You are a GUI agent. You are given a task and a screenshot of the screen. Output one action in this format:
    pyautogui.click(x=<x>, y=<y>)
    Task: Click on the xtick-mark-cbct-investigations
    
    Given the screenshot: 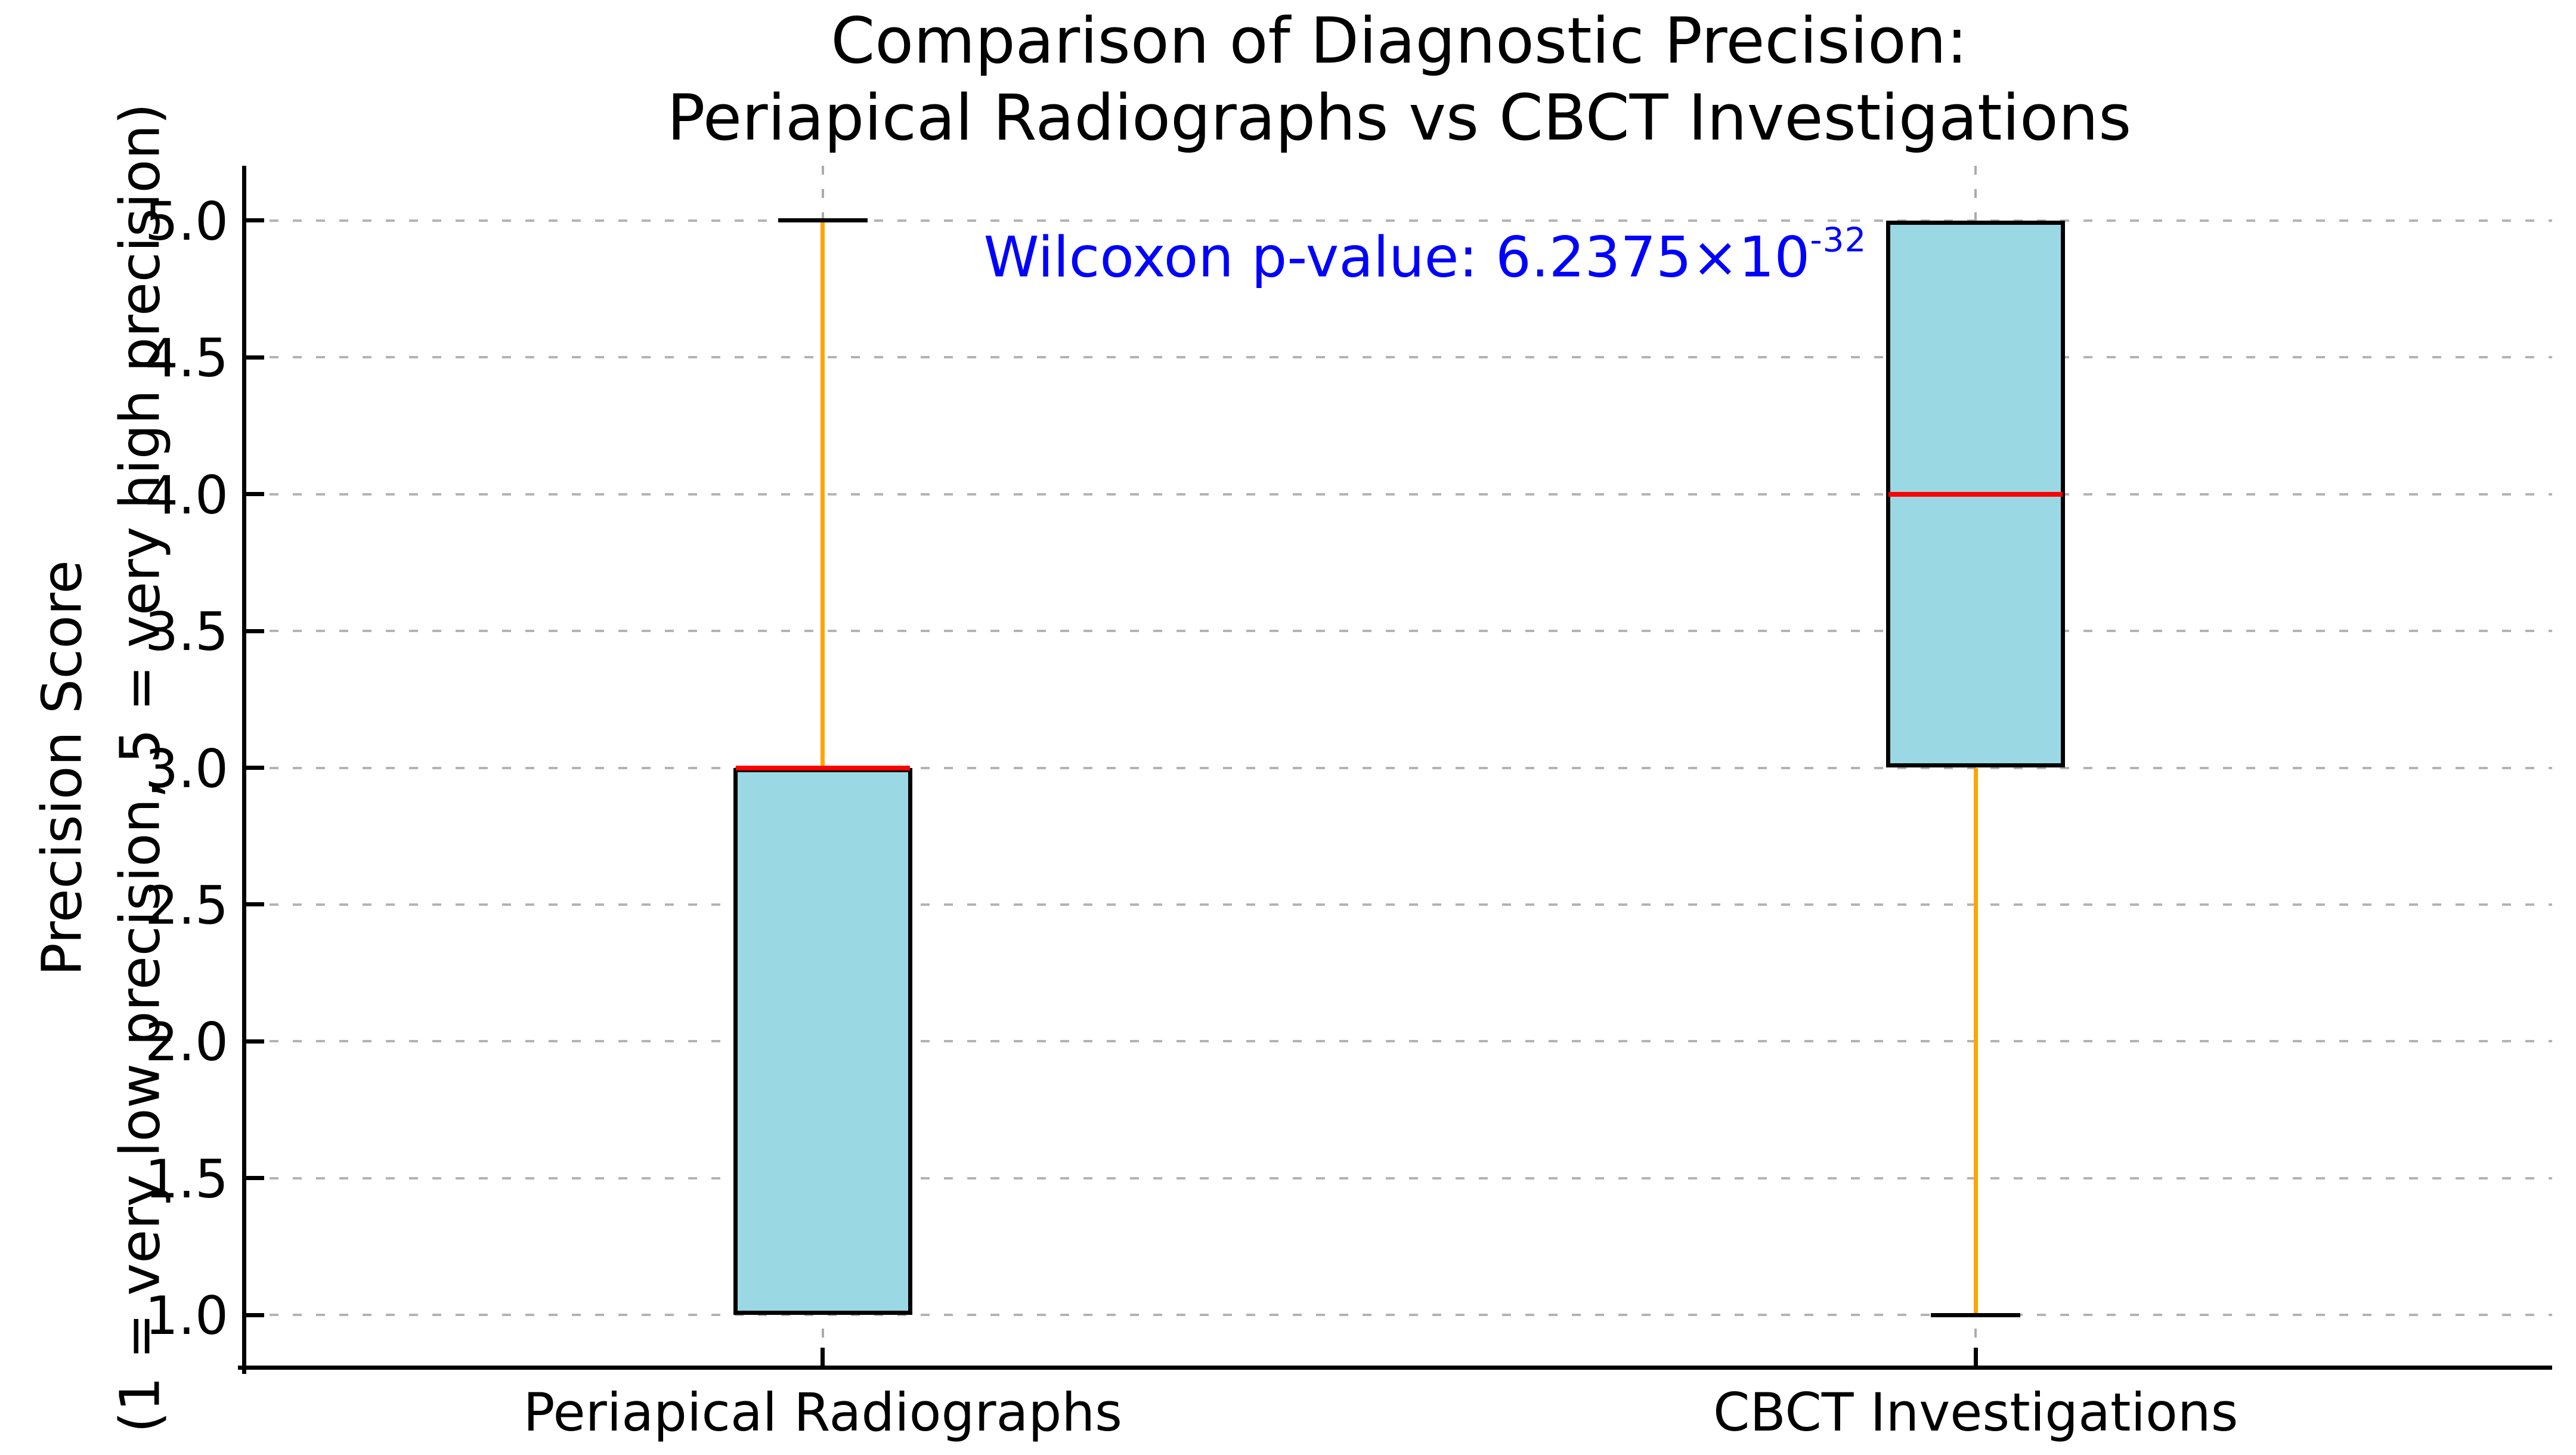 What is the action you would take?
    pyautogui.click(x=1976, y=1357)
    